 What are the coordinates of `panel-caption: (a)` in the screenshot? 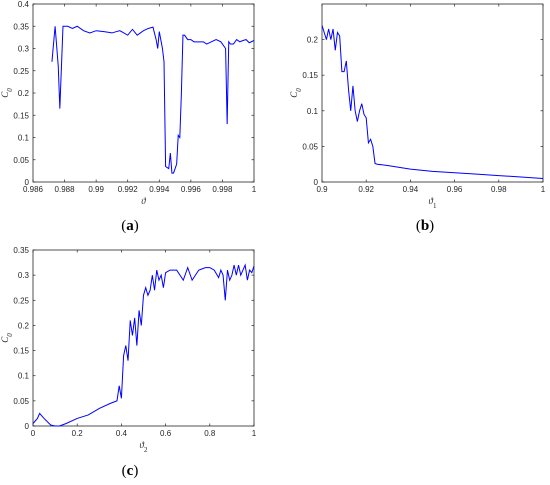 It's located at (130, 226).